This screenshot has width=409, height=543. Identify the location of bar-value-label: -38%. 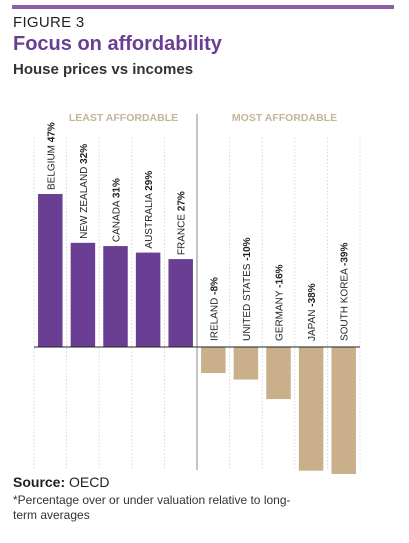
(312, 294).